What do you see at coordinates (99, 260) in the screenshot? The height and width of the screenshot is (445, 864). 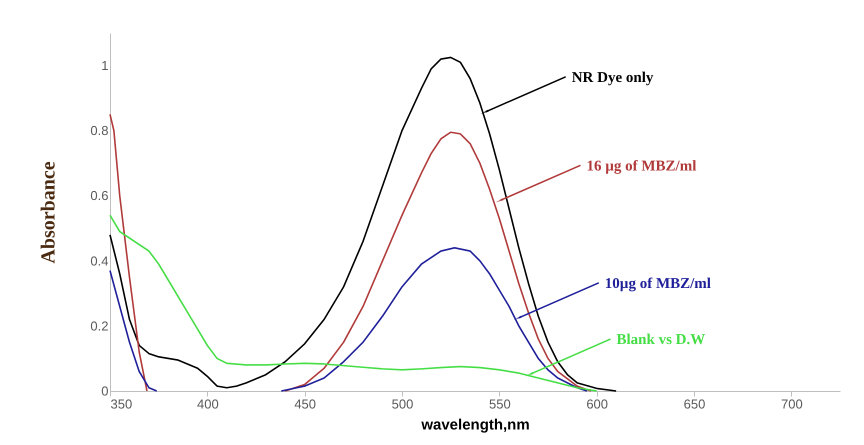 I see `y-tick-label: 0.4` at bounding box center [99, 260].